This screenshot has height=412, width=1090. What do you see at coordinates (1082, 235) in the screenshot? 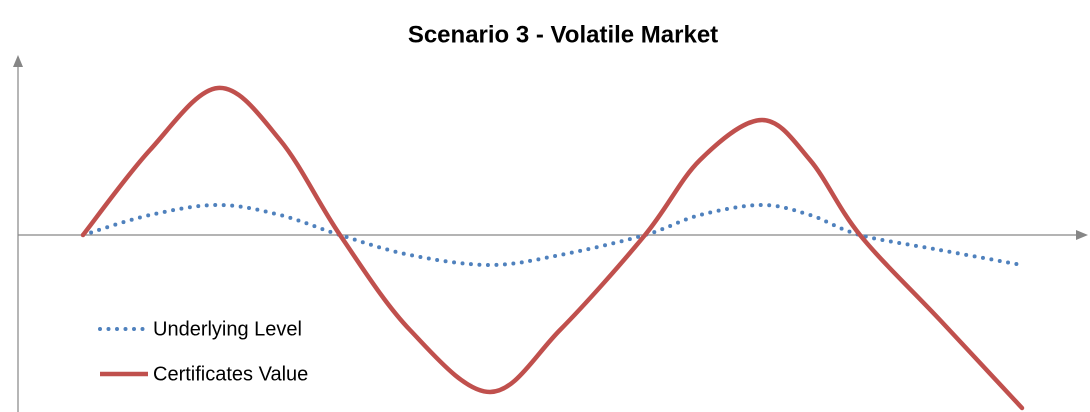
I see `x-axis-arrow` at bounding box center [1082, 235].